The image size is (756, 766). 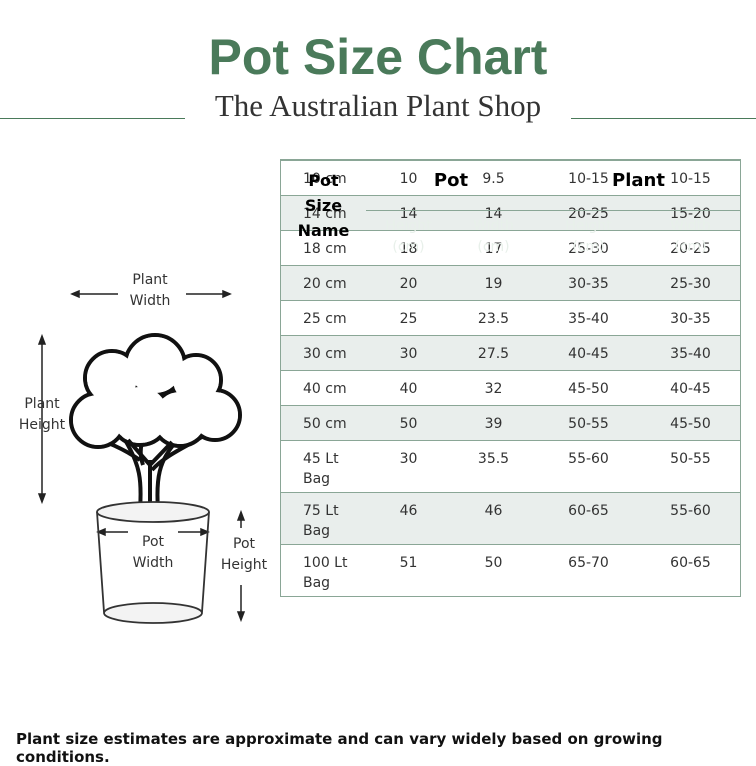 What do you see at coordinates (510, 518) in the screenshot?
I see `table-row: 75 Lt Bag 46 46 60-65 55-60` at bounding box center [510, 518].